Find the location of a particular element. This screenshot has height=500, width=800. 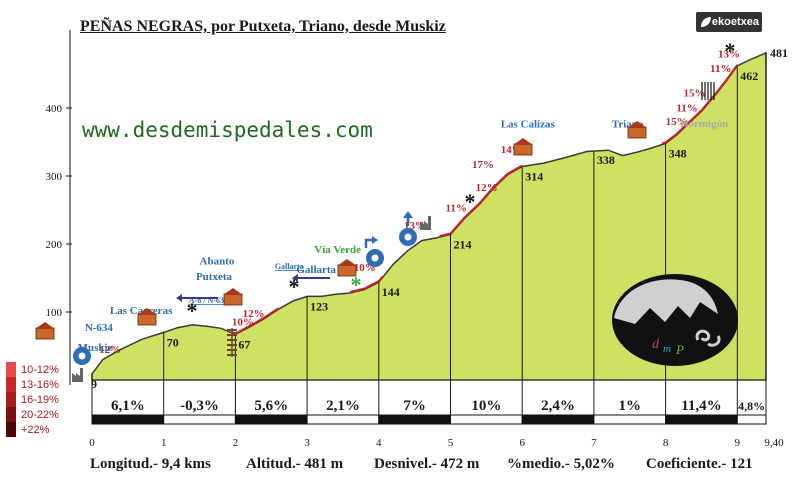

legend-item: 16-19% is located at coordinates (32, 399).